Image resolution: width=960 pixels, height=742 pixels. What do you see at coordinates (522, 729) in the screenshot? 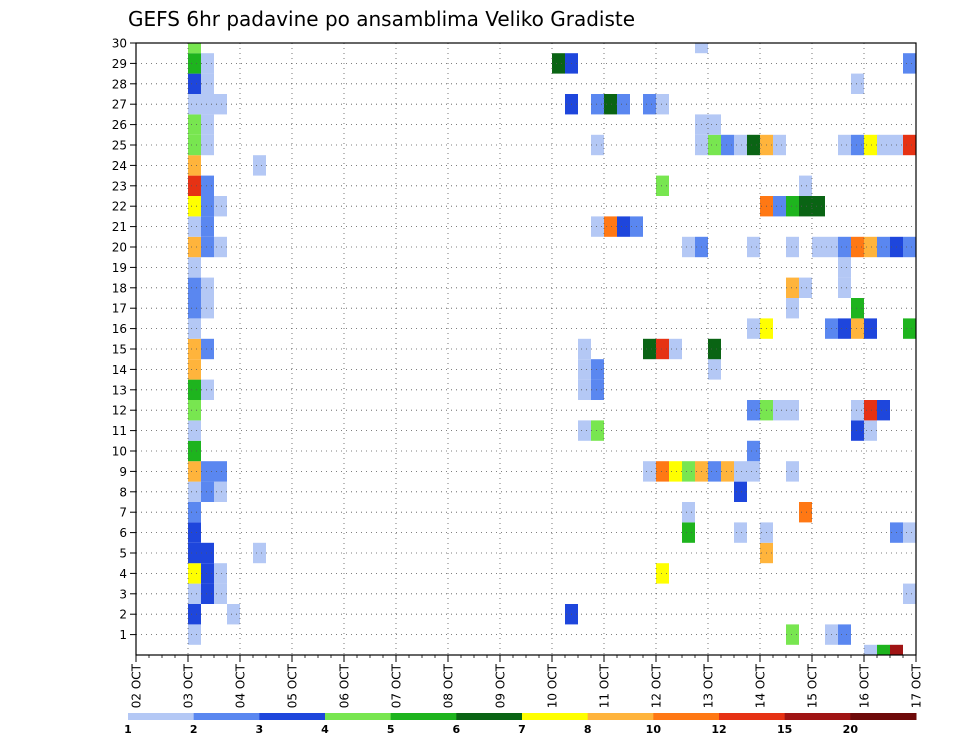
I see `colorbar-label: 7` at bounding box center [522, 729].